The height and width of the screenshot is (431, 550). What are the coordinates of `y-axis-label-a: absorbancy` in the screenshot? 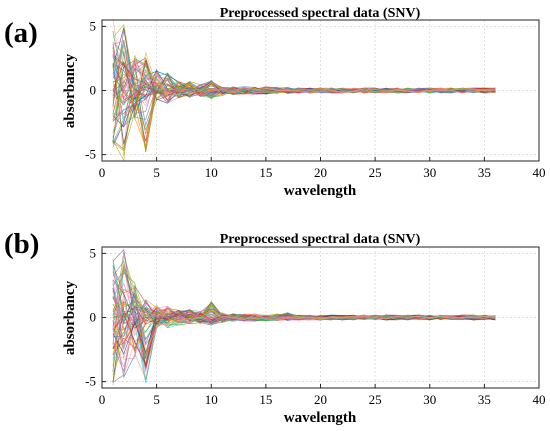 It's located at (70, 90).